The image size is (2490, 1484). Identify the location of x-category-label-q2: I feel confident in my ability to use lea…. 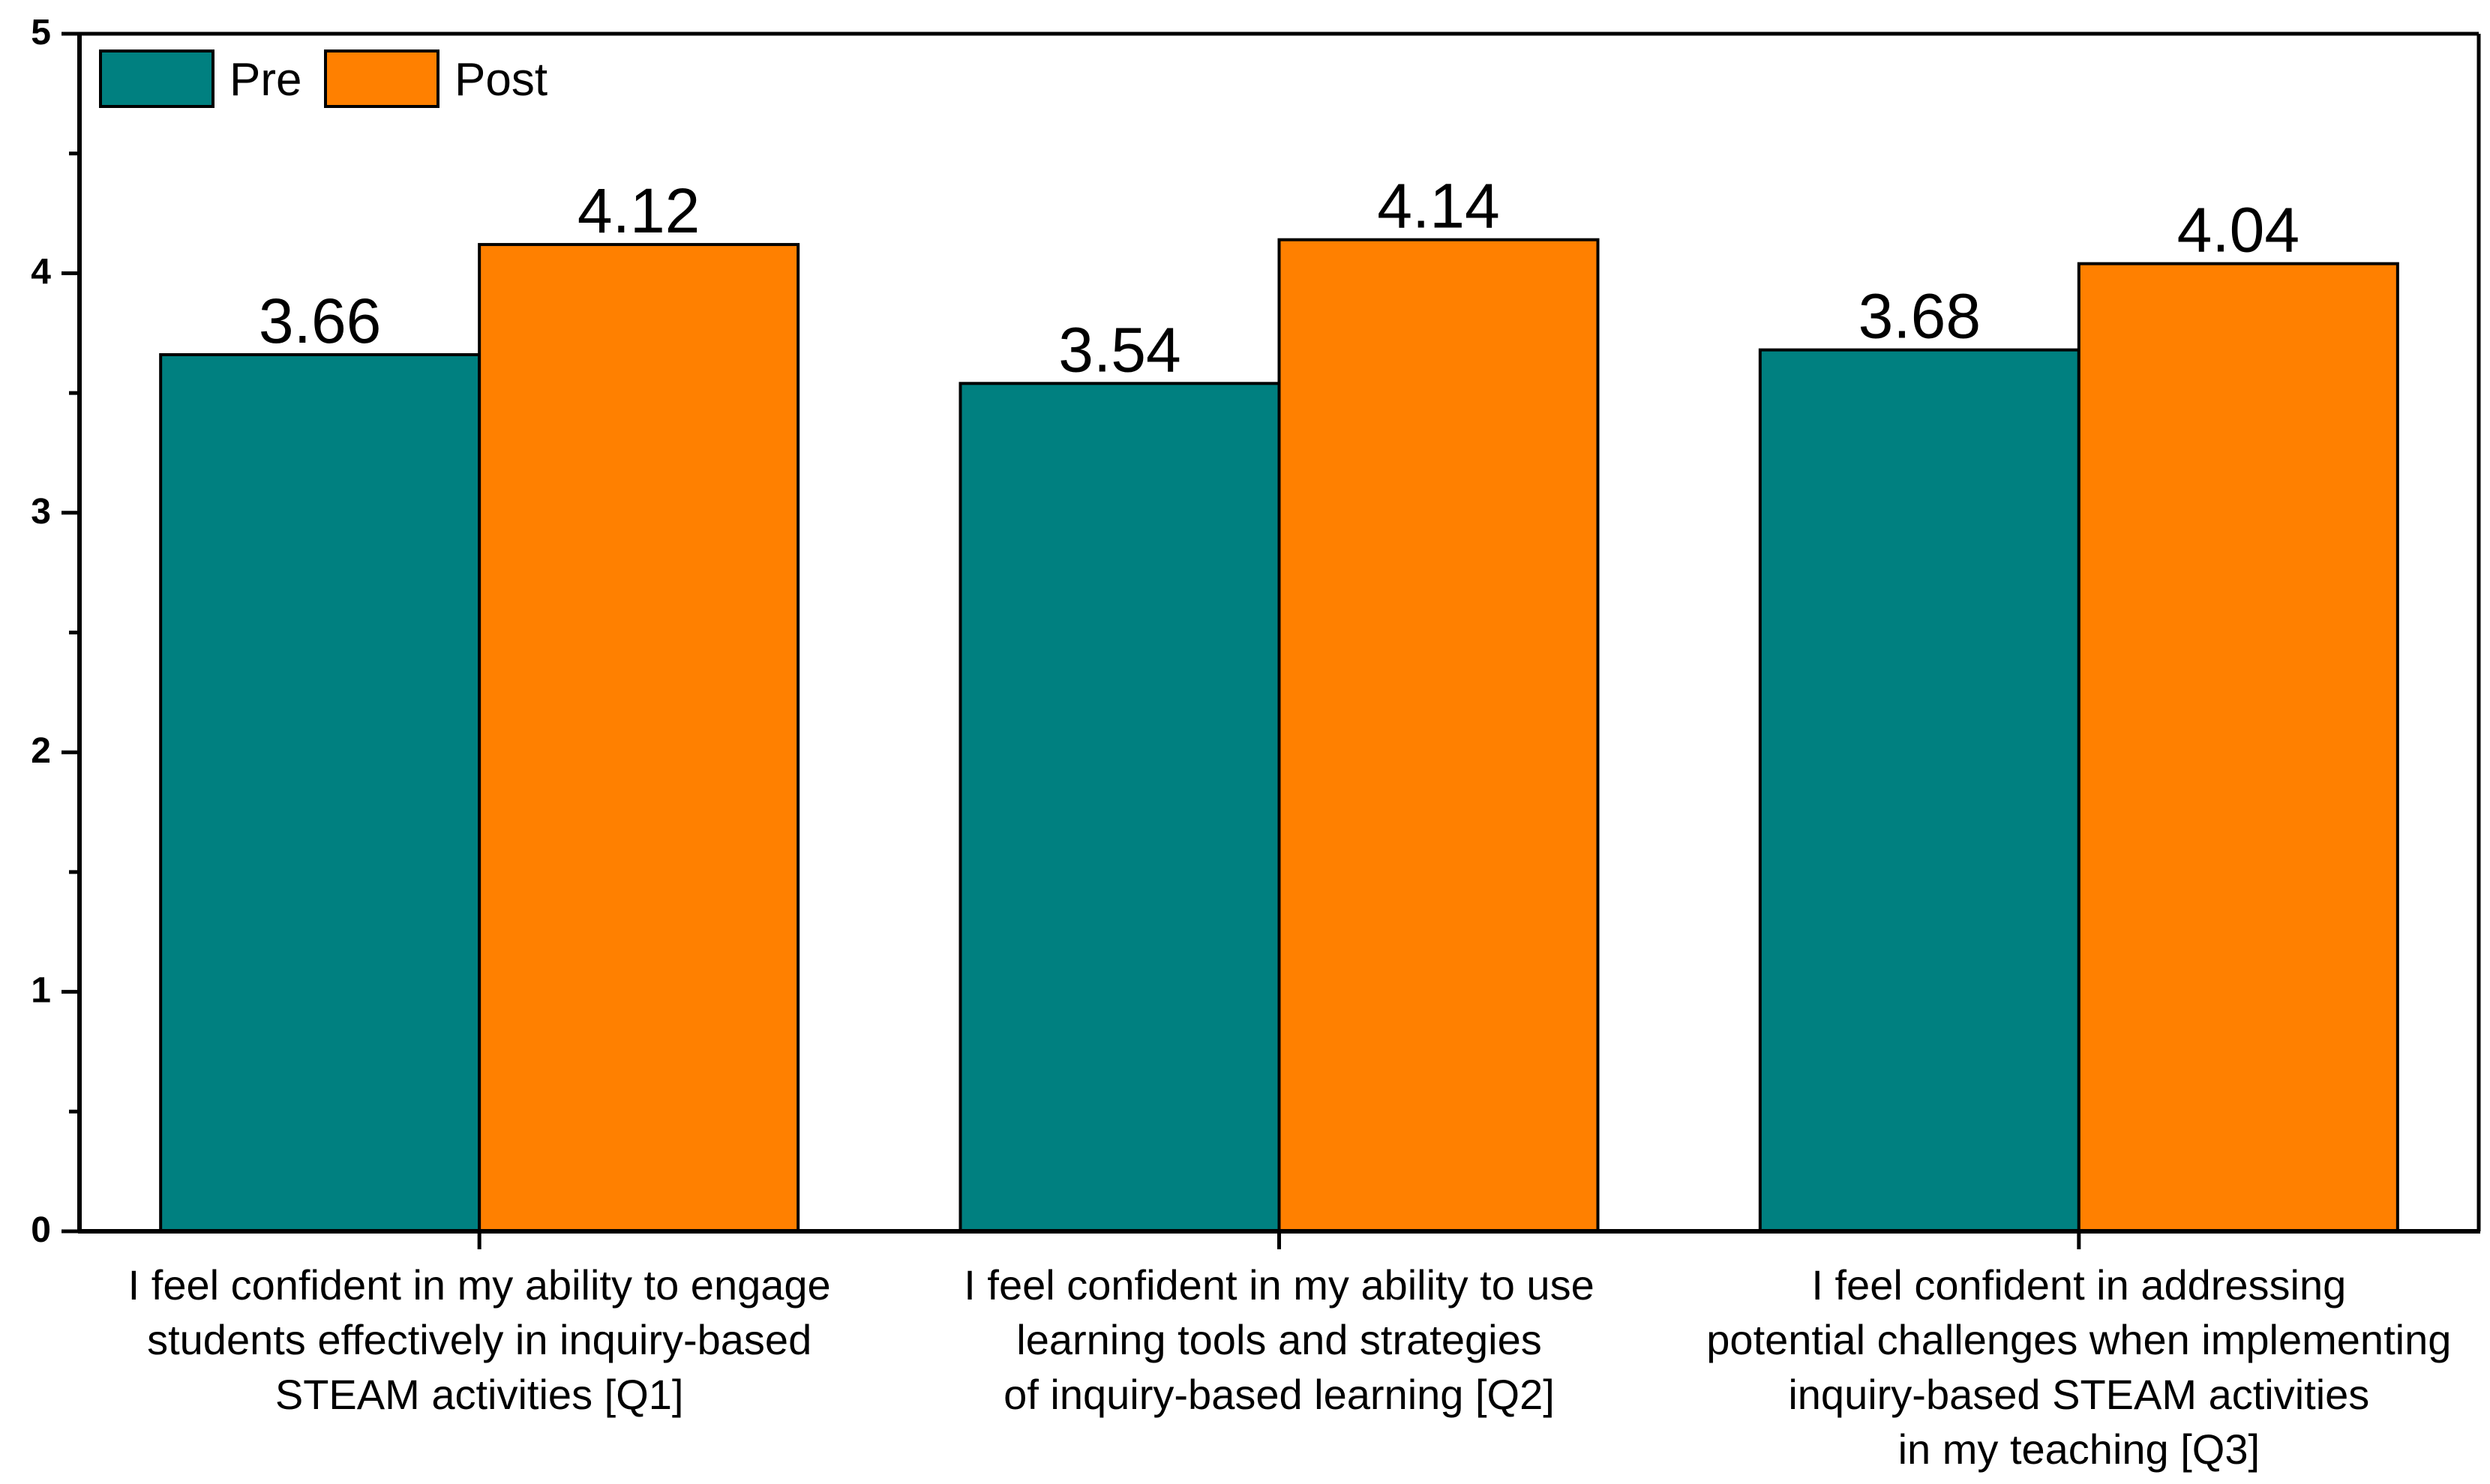
(1279, 1339).